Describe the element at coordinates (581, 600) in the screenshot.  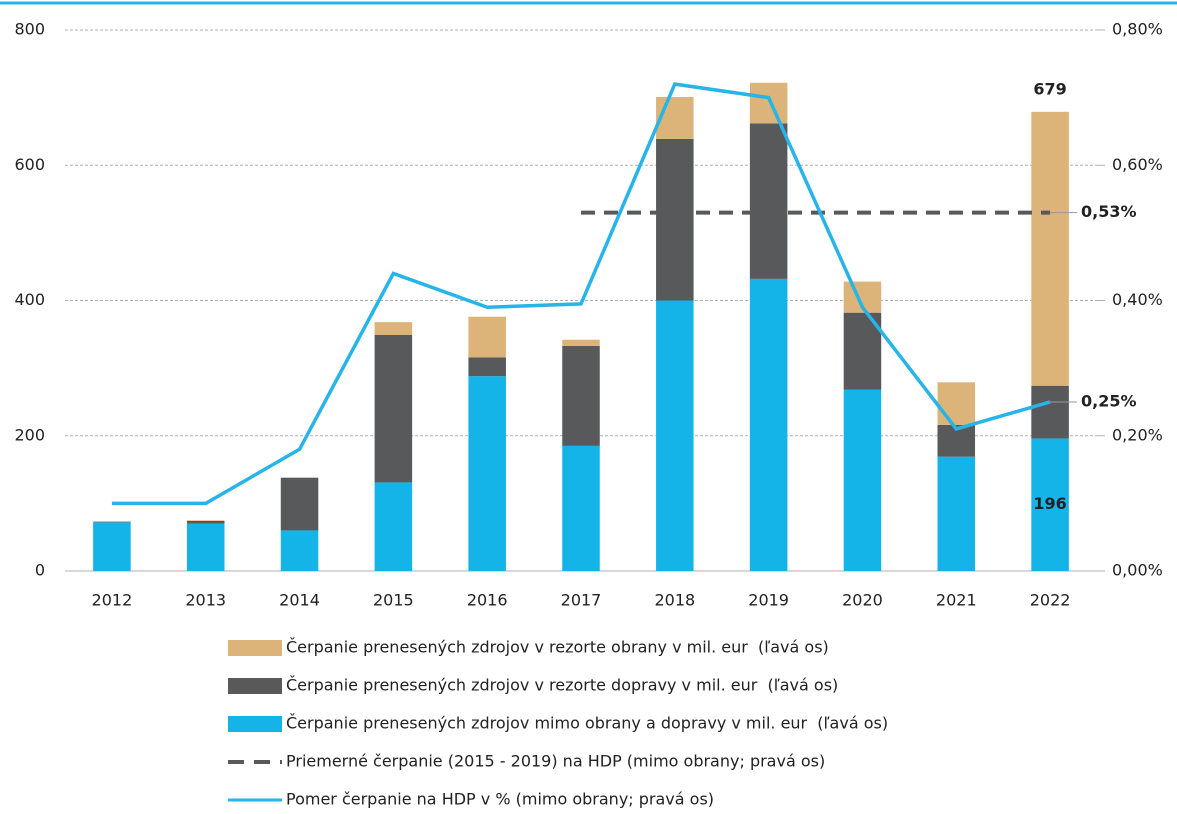
I see `x-tick-label: 2017` at that location.